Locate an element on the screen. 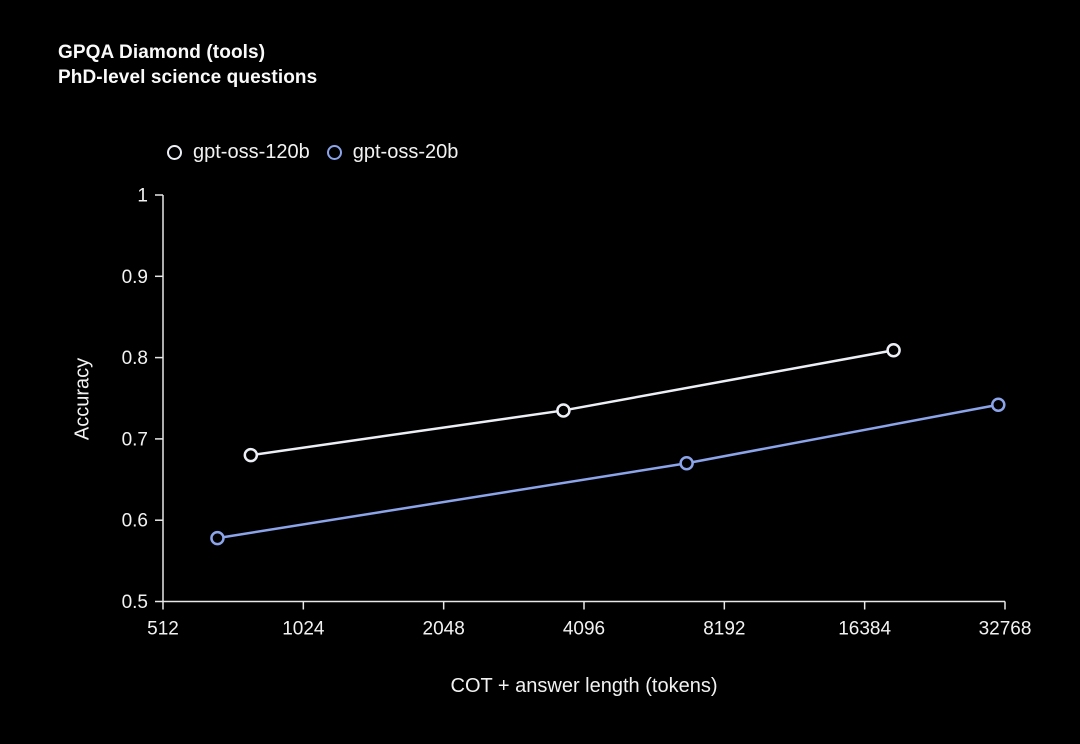 Image resolution: width=1080 pixels, height=744 pixels. legend-label: gpt-oss-120b is located at coordinates (251, 152).